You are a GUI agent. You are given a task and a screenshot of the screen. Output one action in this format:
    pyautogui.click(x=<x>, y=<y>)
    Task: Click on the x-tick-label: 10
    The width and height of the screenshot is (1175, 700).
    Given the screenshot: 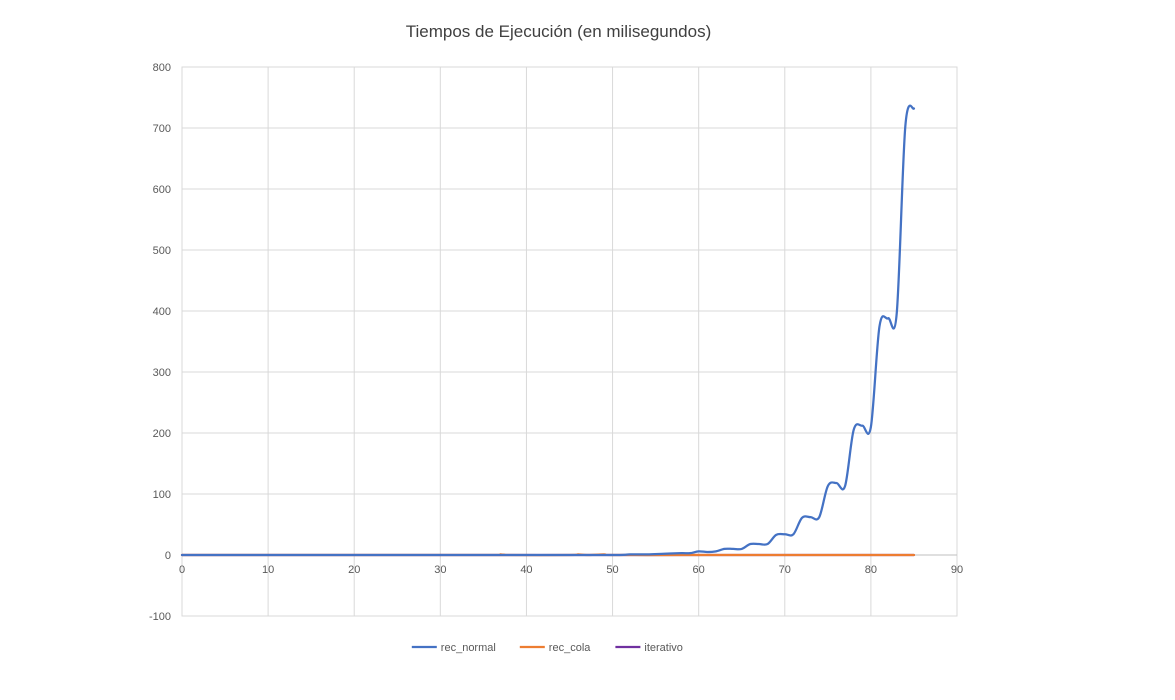 What is the action you would take?
    pyautogui.click(x=268, y=570)
    